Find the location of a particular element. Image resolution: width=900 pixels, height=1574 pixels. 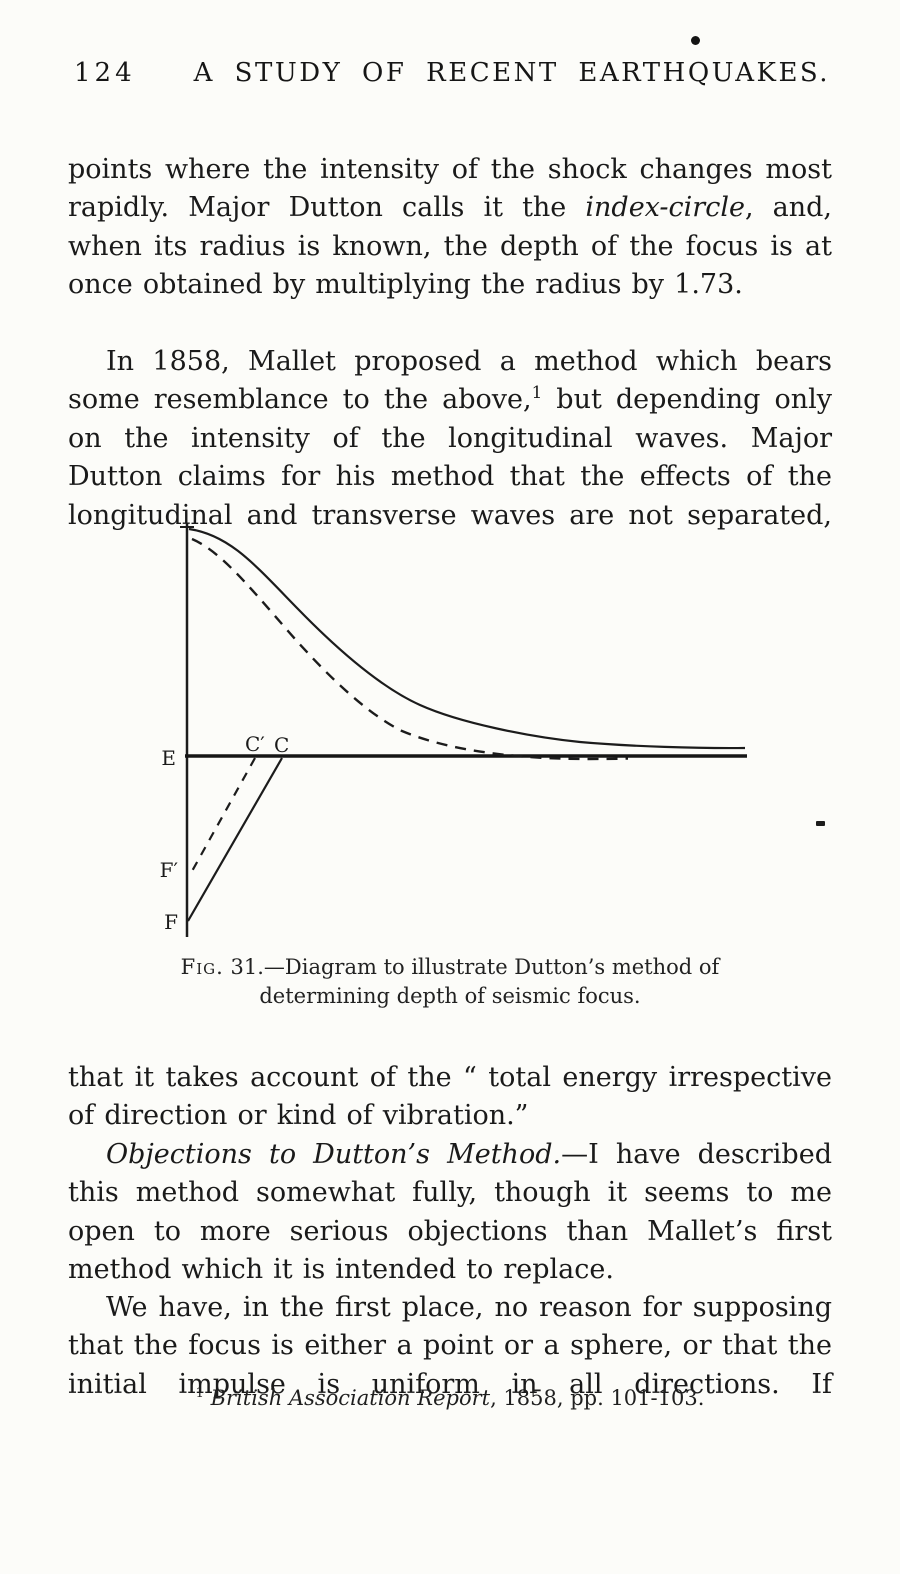

figure-caption-line2: determining depth of seismic focus. is located at coordinates (450, 996).